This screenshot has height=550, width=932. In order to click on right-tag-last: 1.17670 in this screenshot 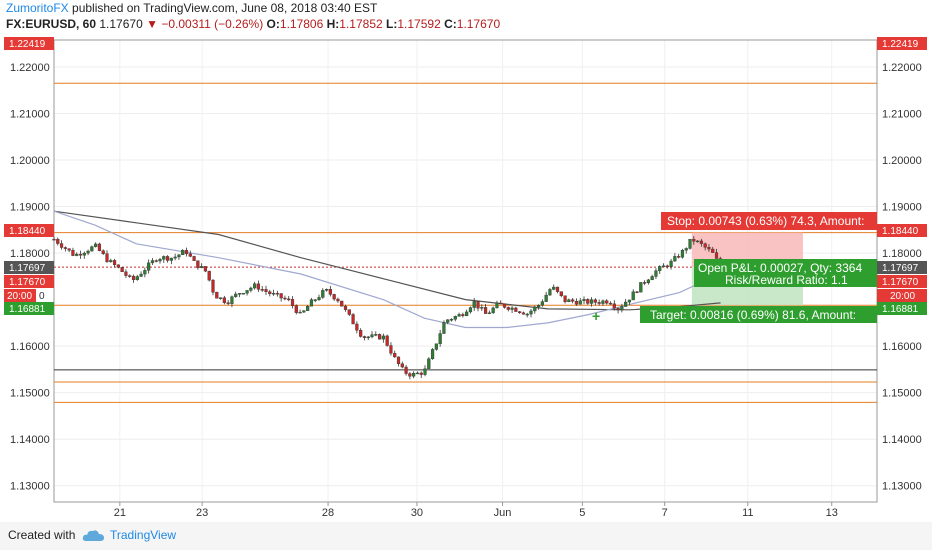, I will do `click(900, 282)`.